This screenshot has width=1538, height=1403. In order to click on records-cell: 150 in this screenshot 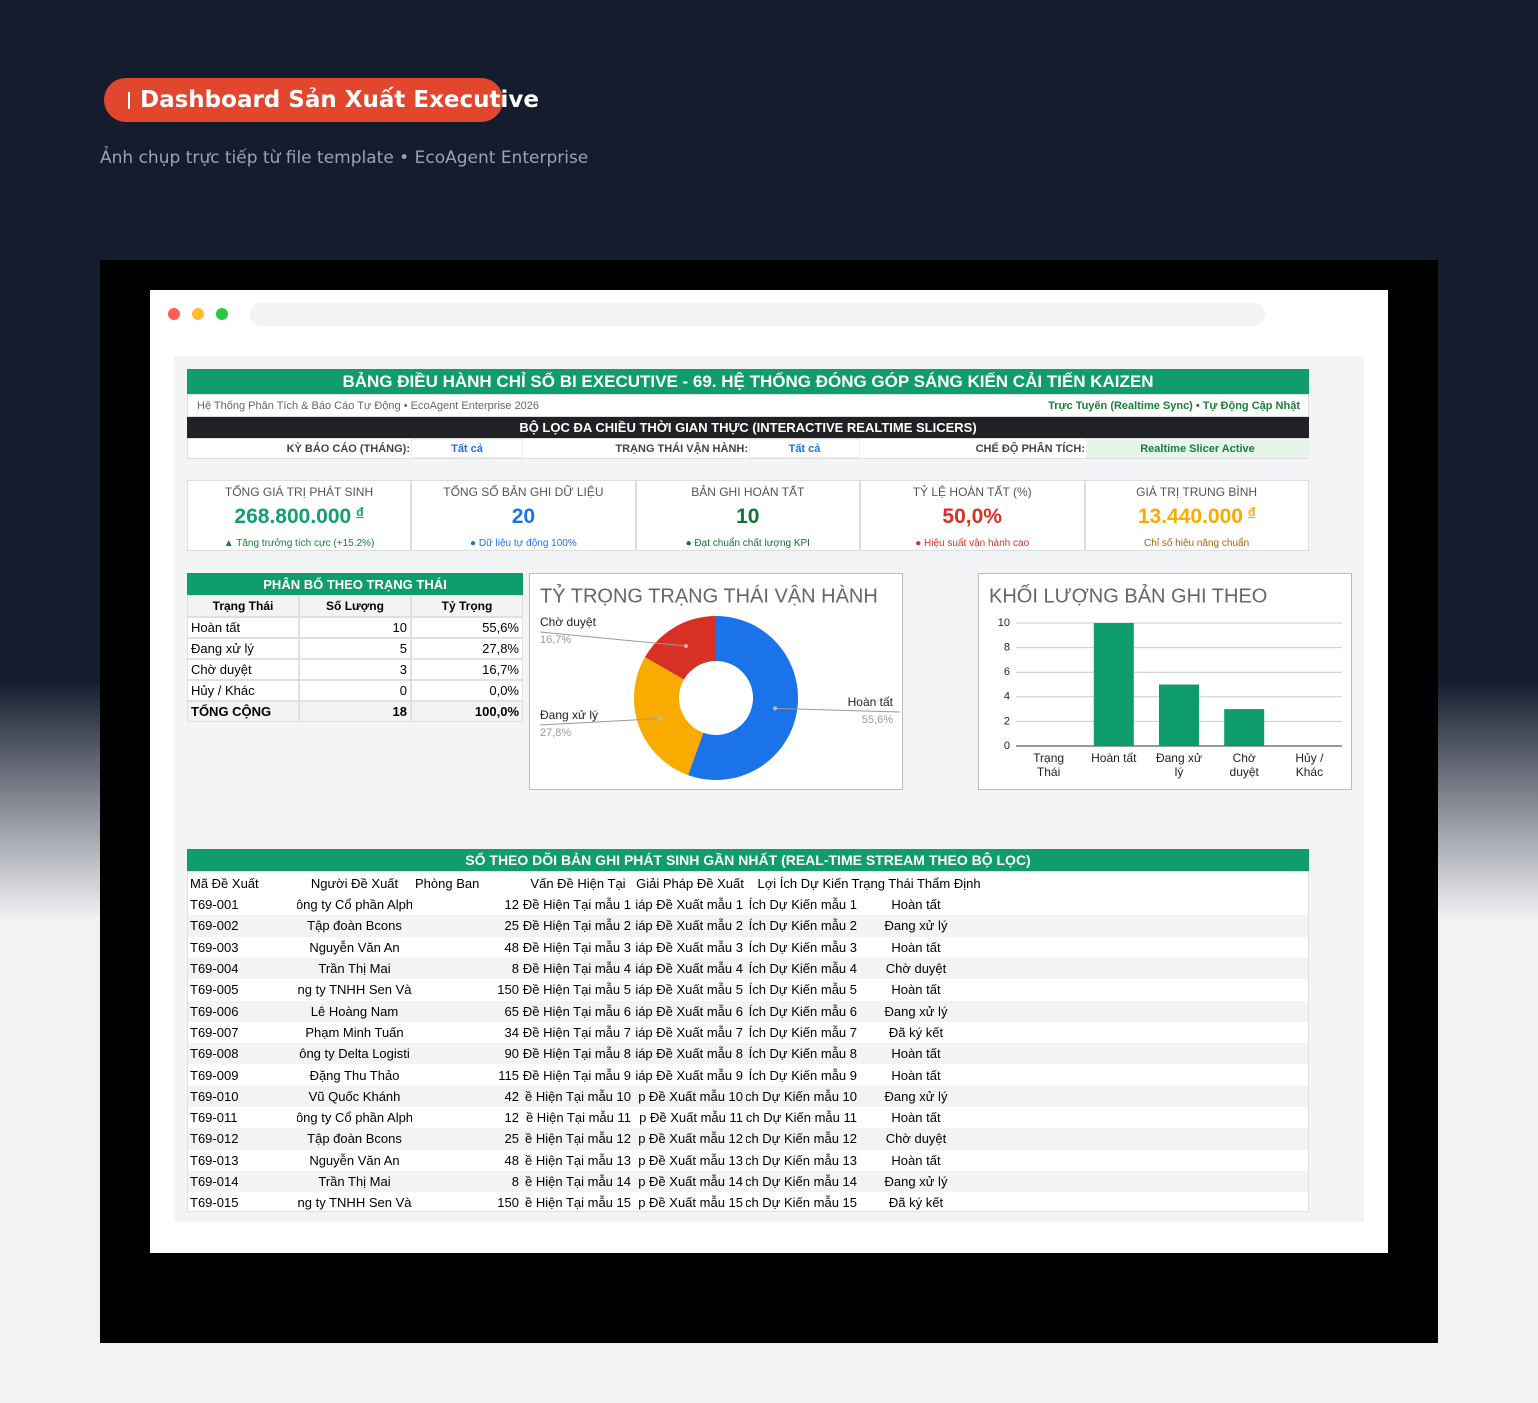, I will do `click(508, 990)`.